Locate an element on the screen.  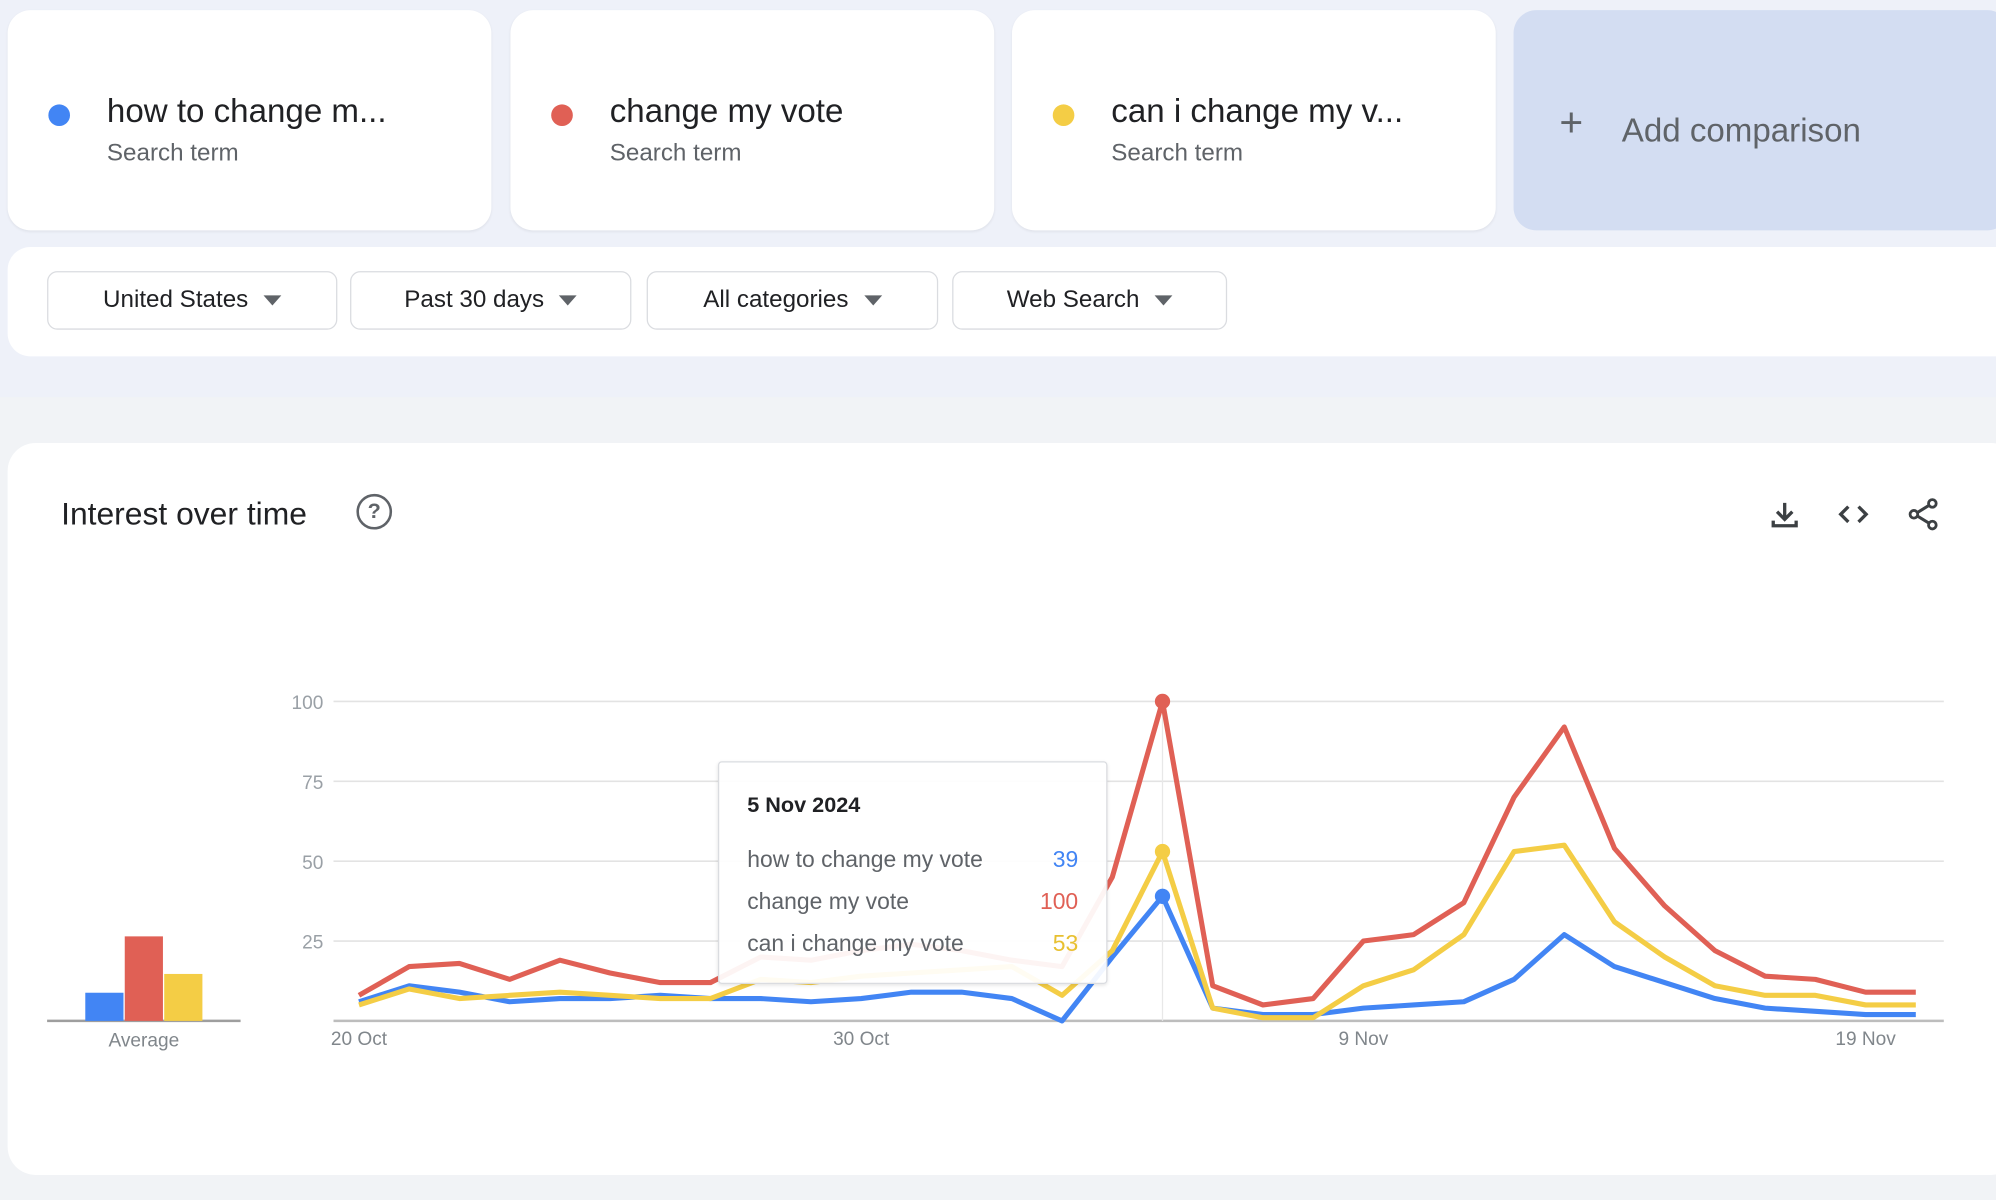
tooltip-row: change my vote 100 is located at coordinates (912, 902).